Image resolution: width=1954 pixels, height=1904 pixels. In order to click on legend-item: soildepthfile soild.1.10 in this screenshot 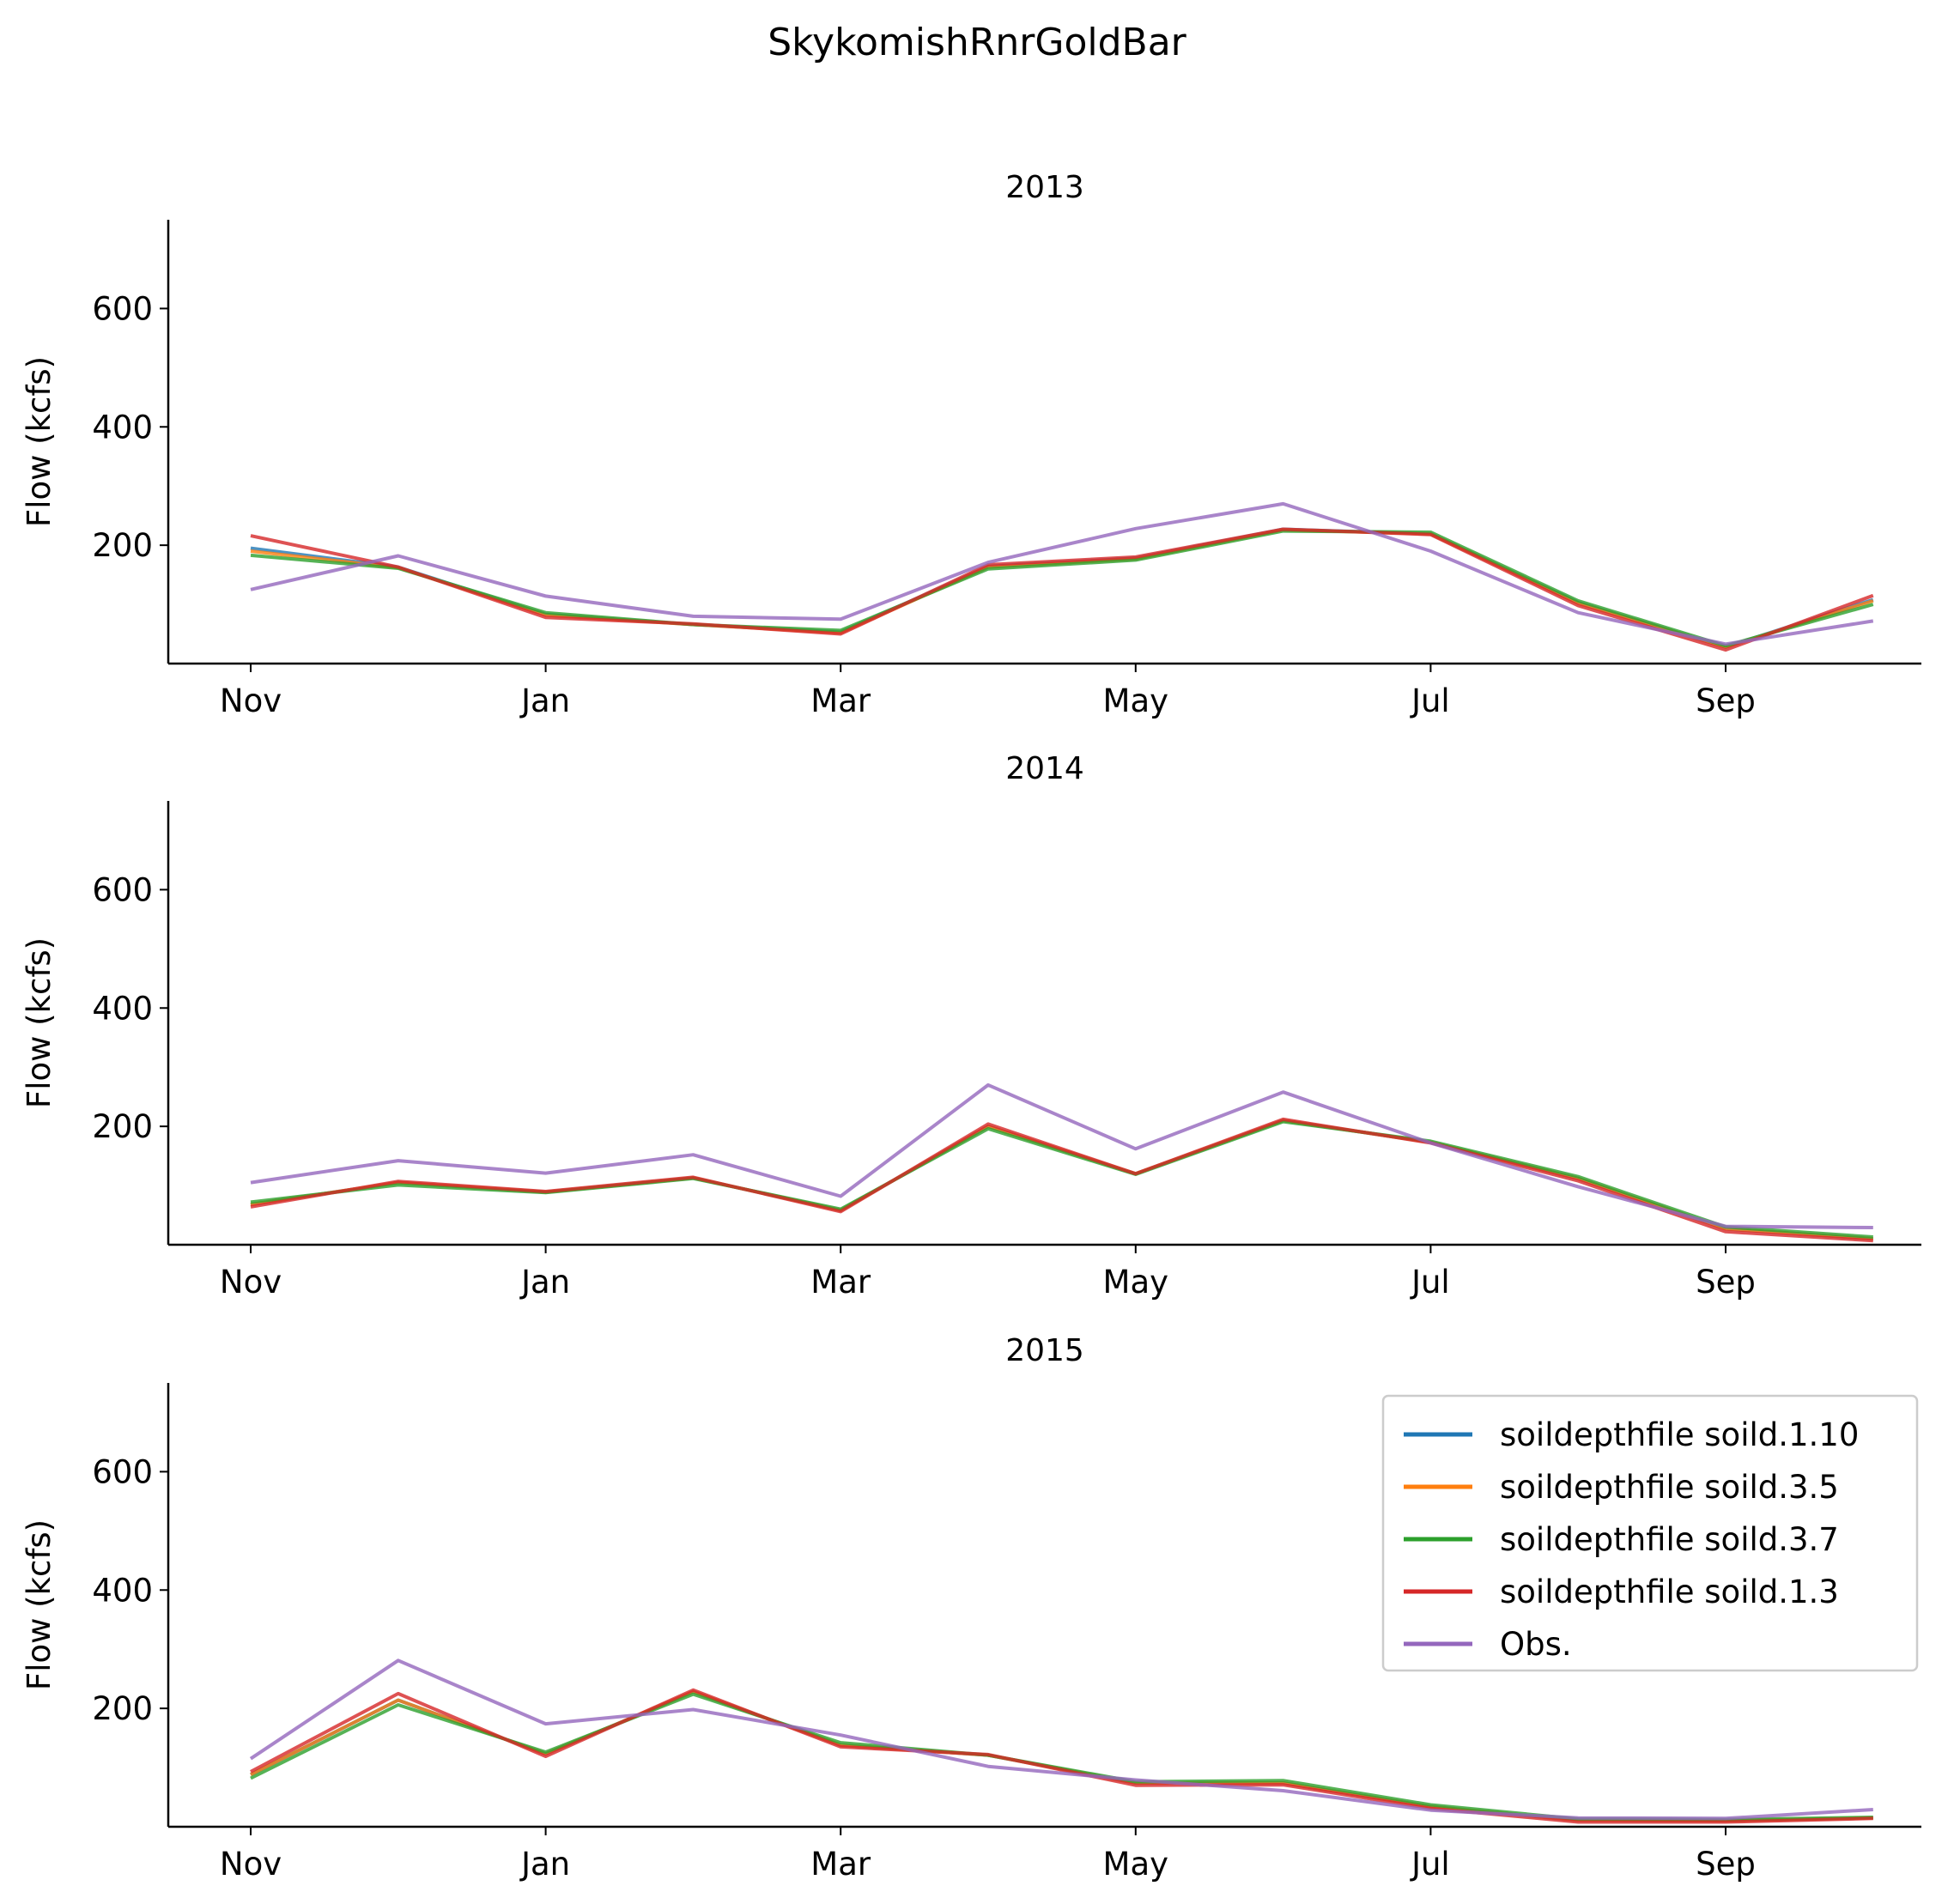, I will do `click(1631, 1435)`.